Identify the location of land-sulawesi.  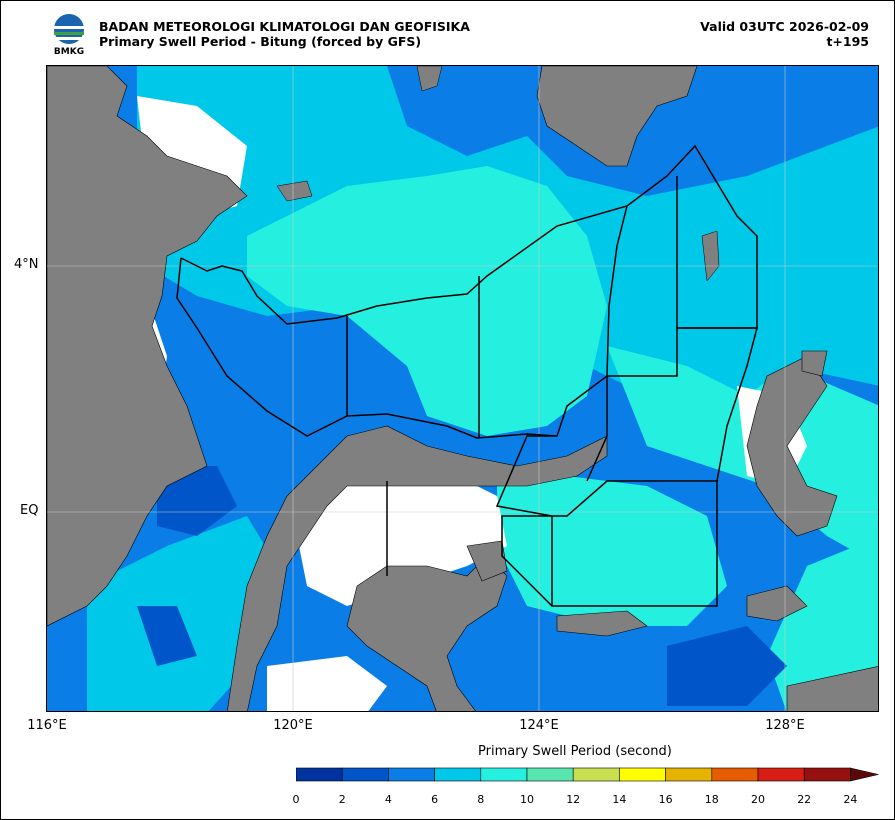
(417, 568).